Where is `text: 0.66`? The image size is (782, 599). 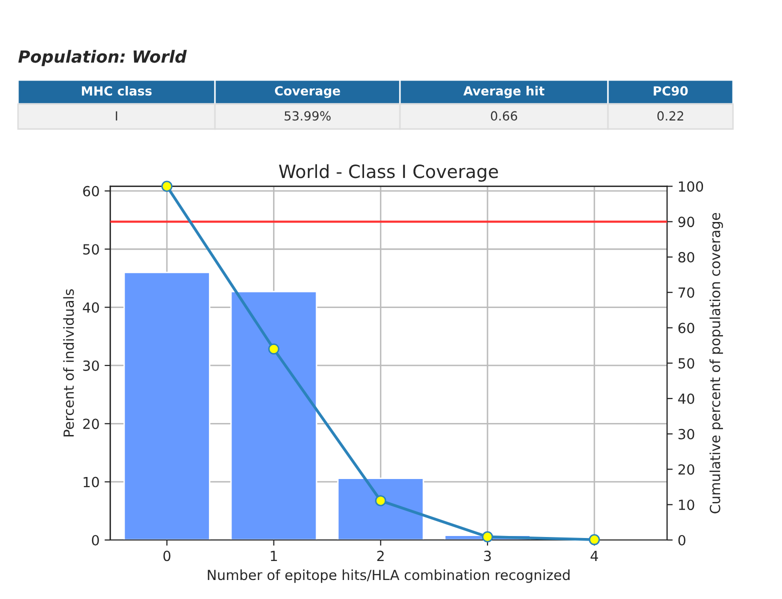
text: 0.66 is located at coordinates (504, 116).